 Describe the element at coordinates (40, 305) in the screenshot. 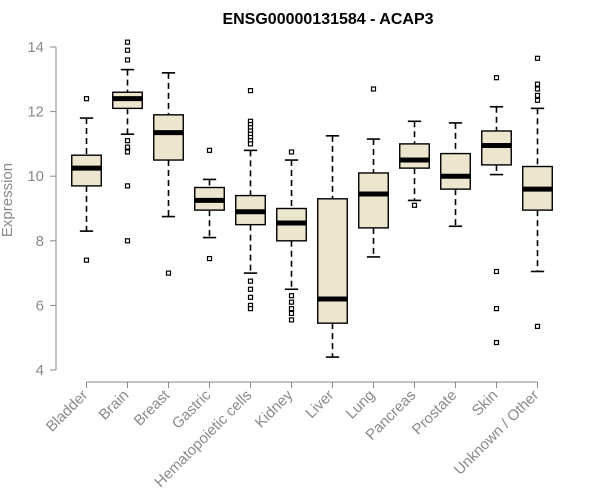

I see `y-tick-label: 6` at that location.